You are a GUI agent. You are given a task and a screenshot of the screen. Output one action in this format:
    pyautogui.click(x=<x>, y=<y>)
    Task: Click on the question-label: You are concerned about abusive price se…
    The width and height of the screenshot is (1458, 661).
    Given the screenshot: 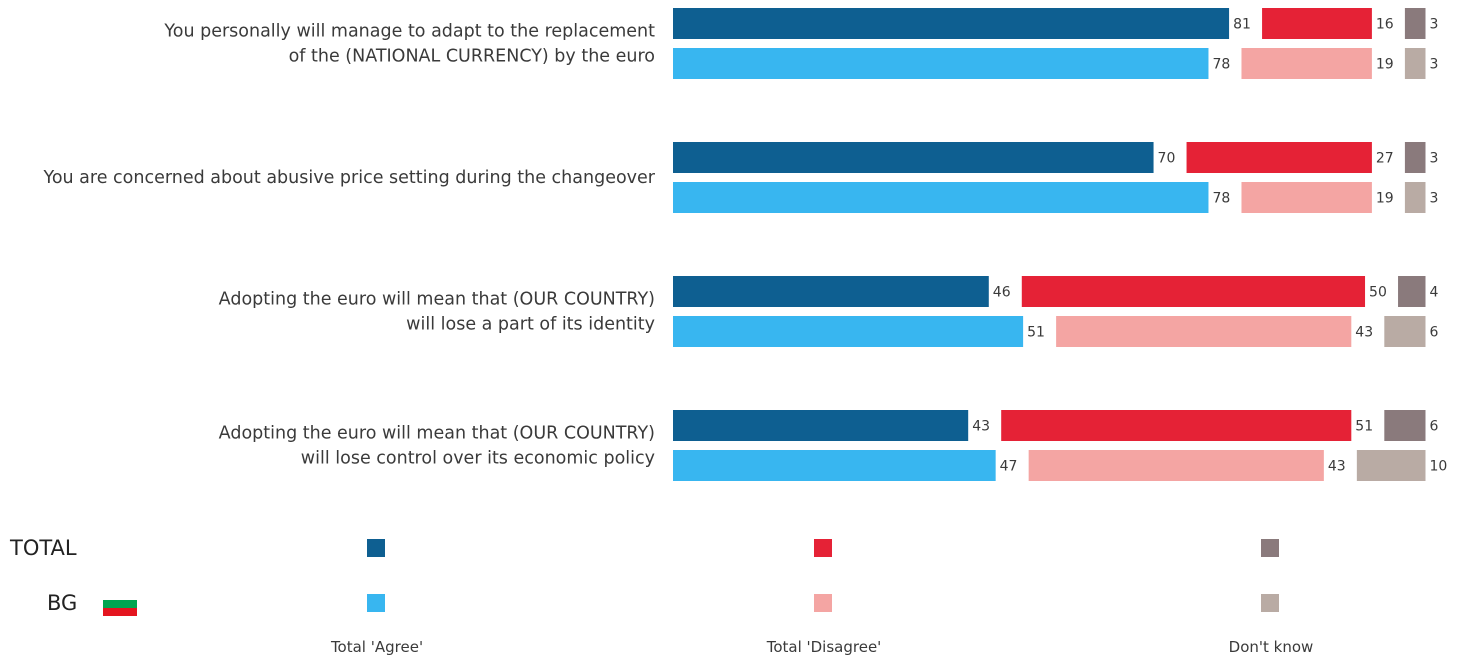 What is the action you would take?
    pyautogui.click(x=348, y=178)
    